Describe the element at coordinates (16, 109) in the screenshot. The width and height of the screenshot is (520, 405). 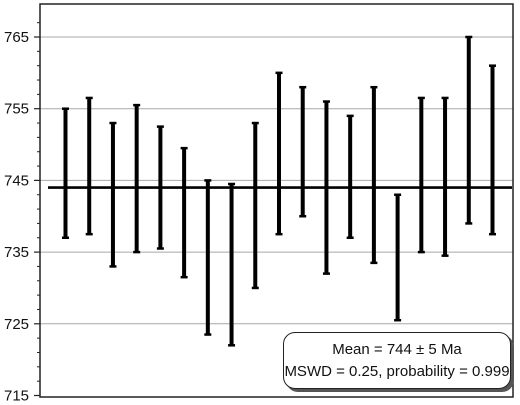
I see `y-tick-label-755: 755` at that location.